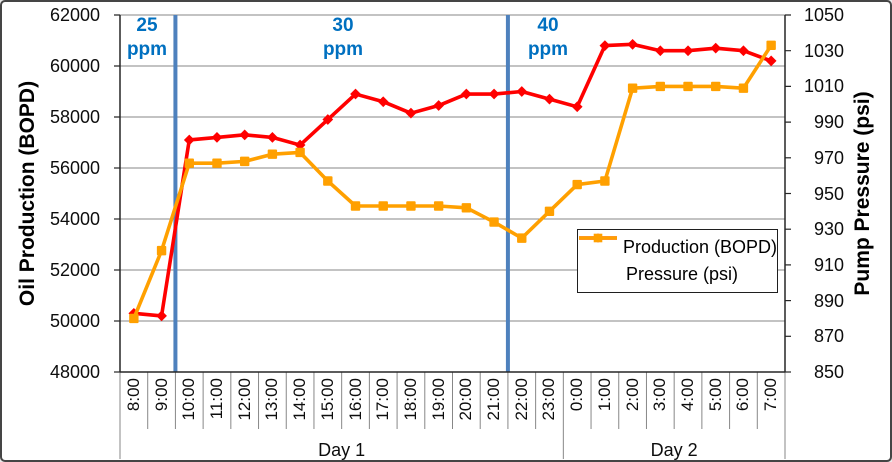 The image size is (892, 462). Describe the element at coordinates (342, 450) in the screenshot. I see `x-axis-group-label-day1: Day 1` at that location.